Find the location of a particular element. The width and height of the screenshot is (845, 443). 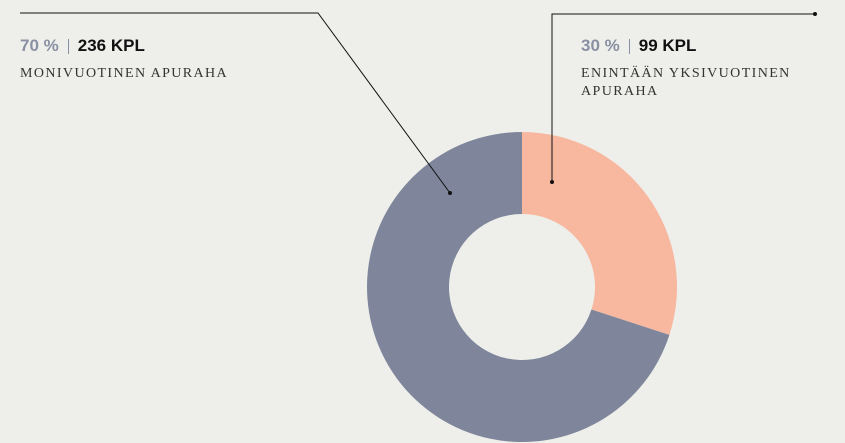

leader-line is located at coordinates (683, 97).